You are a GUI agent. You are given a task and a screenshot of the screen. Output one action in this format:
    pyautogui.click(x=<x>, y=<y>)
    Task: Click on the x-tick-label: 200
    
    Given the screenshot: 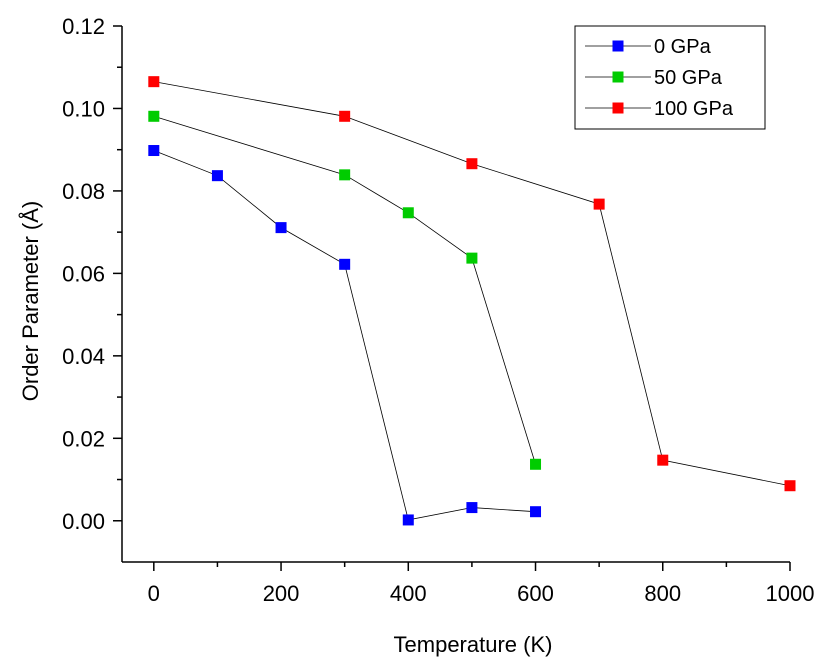 What is the action you would take?
    pyautogui.click(x=281, y=593)
    